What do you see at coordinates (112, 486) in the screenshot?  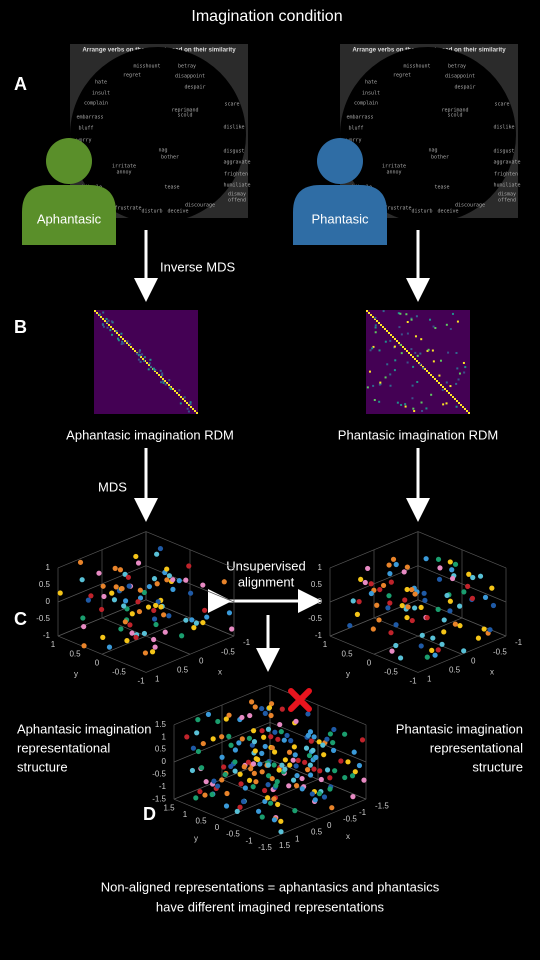 I see `arrow-label: MDS` at bounding box center [112, 486].